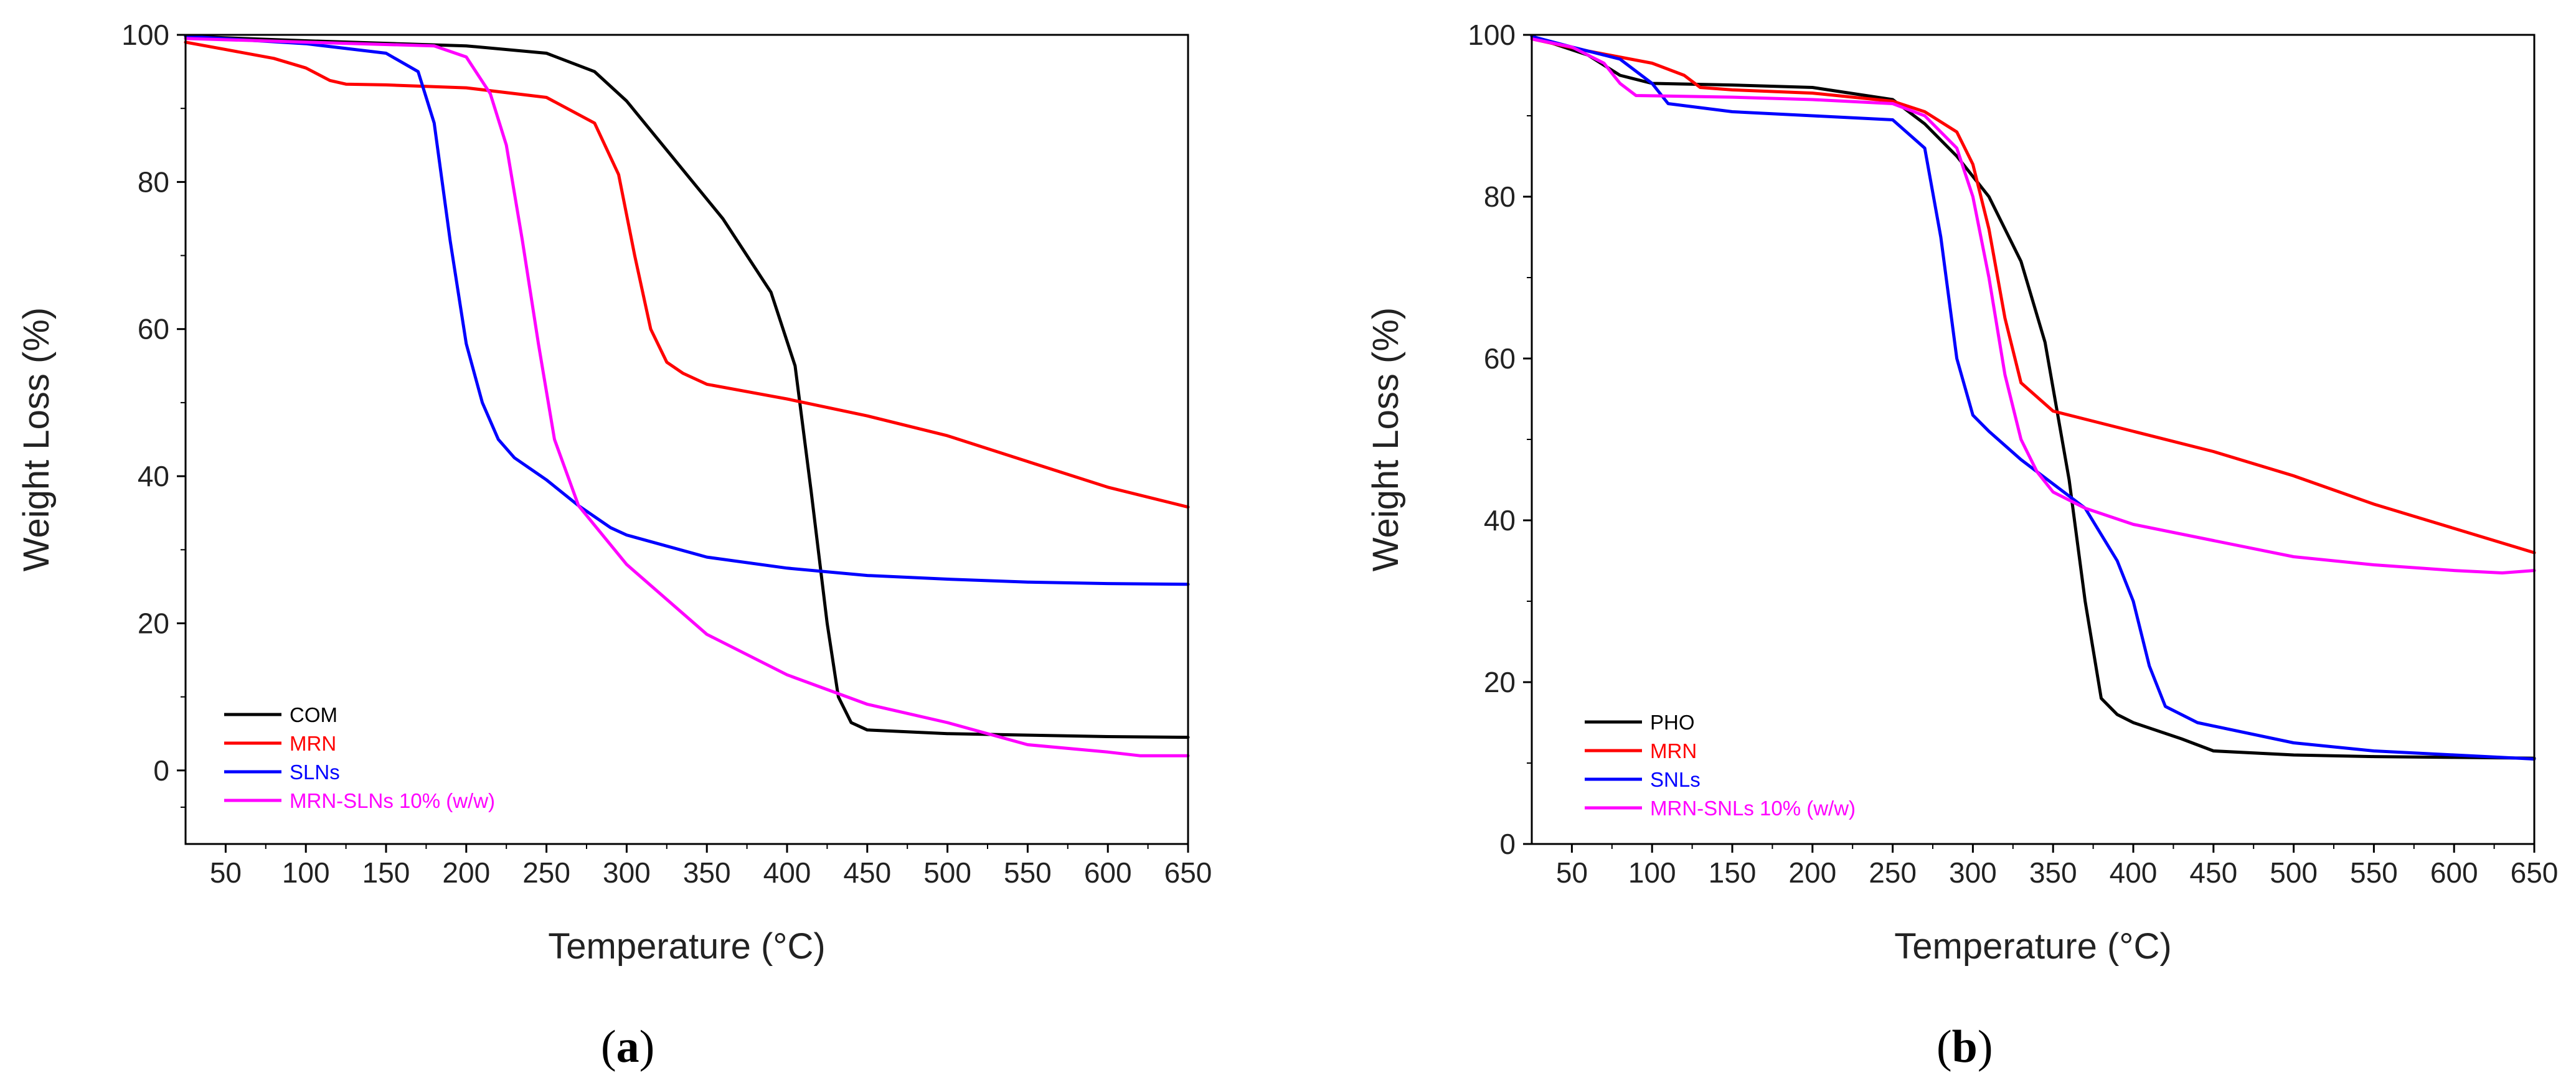 This screenshot has height=1078, width=2576. Describe the element at coordinates (1108, 873) in the screenshot. I see `chart-a-x-tick-label: 600` at that location.